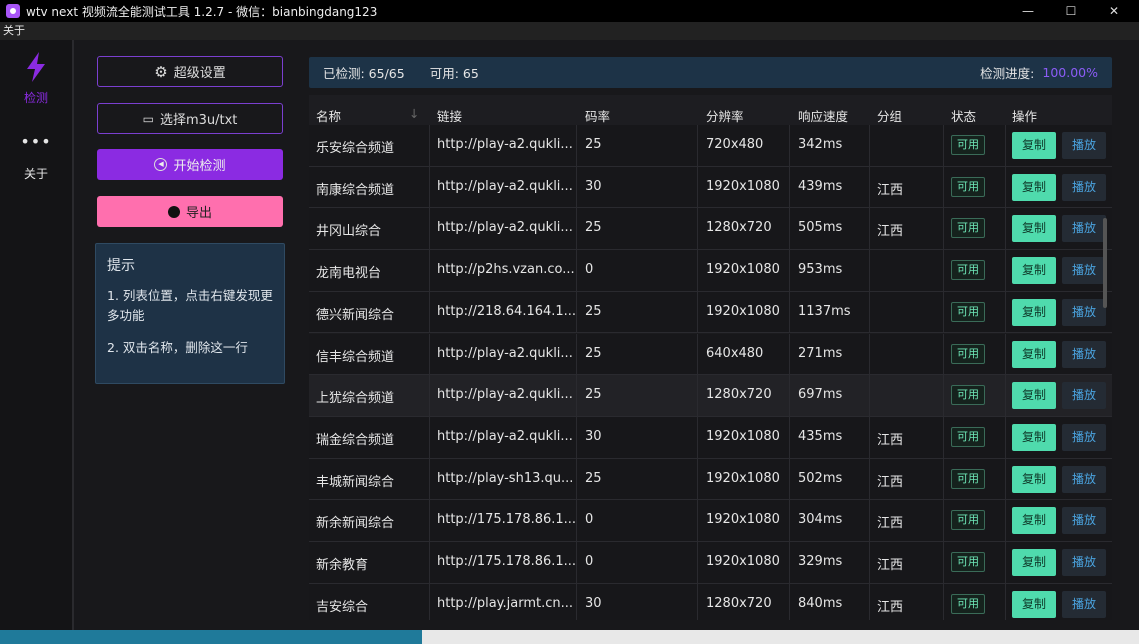 The width and height of the screenshot is (1139, 644). What do you see at coordinates (14, 30) in the screenshot?
I see `menu-about: 关于` at bounding box center [14, 30].